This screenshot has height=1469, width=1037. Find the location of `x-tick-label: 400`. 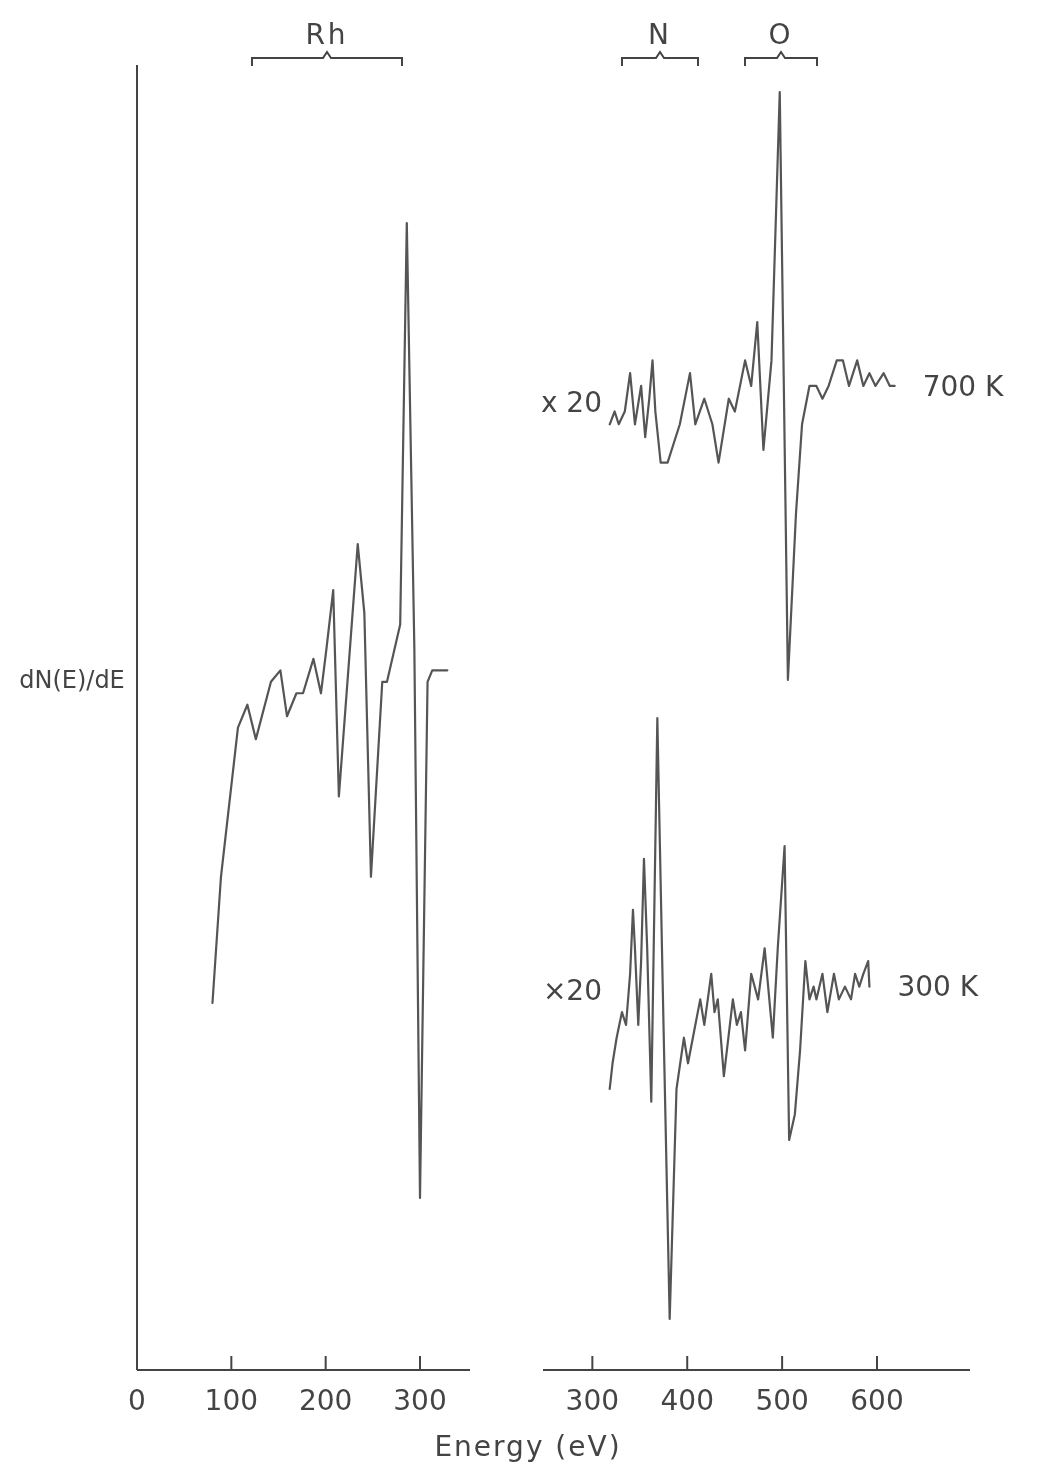

x-tick-label: 400 is located at coordinates (687, 1400).